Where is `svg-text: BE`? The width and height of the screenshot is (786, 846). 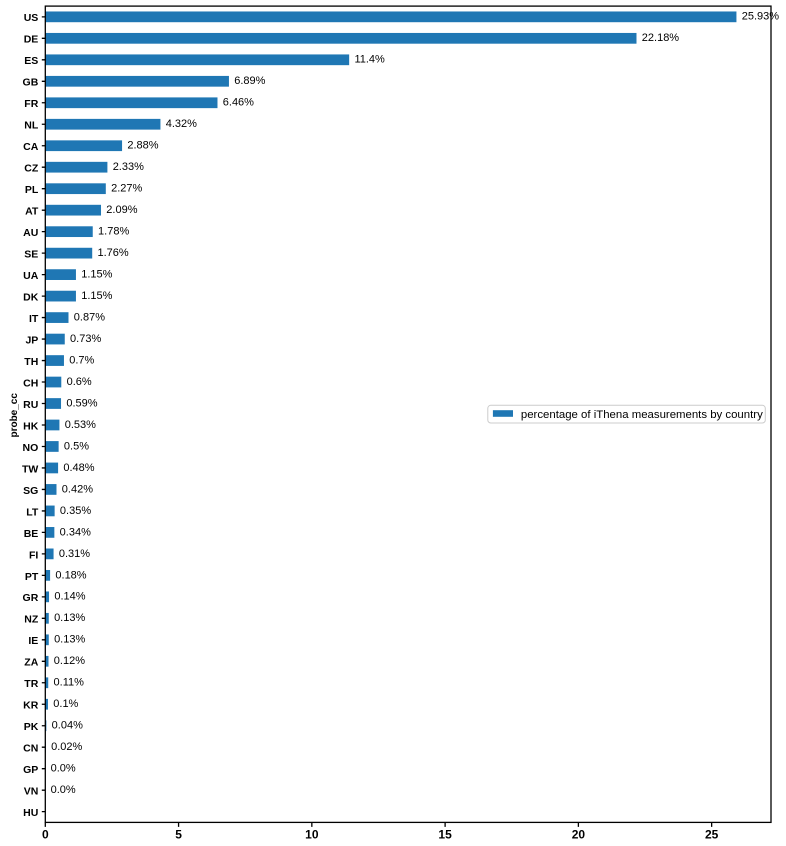
svg-text: BE is located at coordinates (31, 534).